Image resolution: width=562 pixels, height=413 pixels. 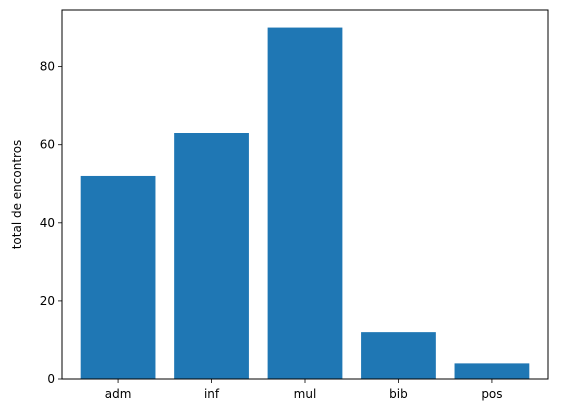 I want to click on x-axis-ticks: adm inf mul bib pos, so click(x=304, y=390).